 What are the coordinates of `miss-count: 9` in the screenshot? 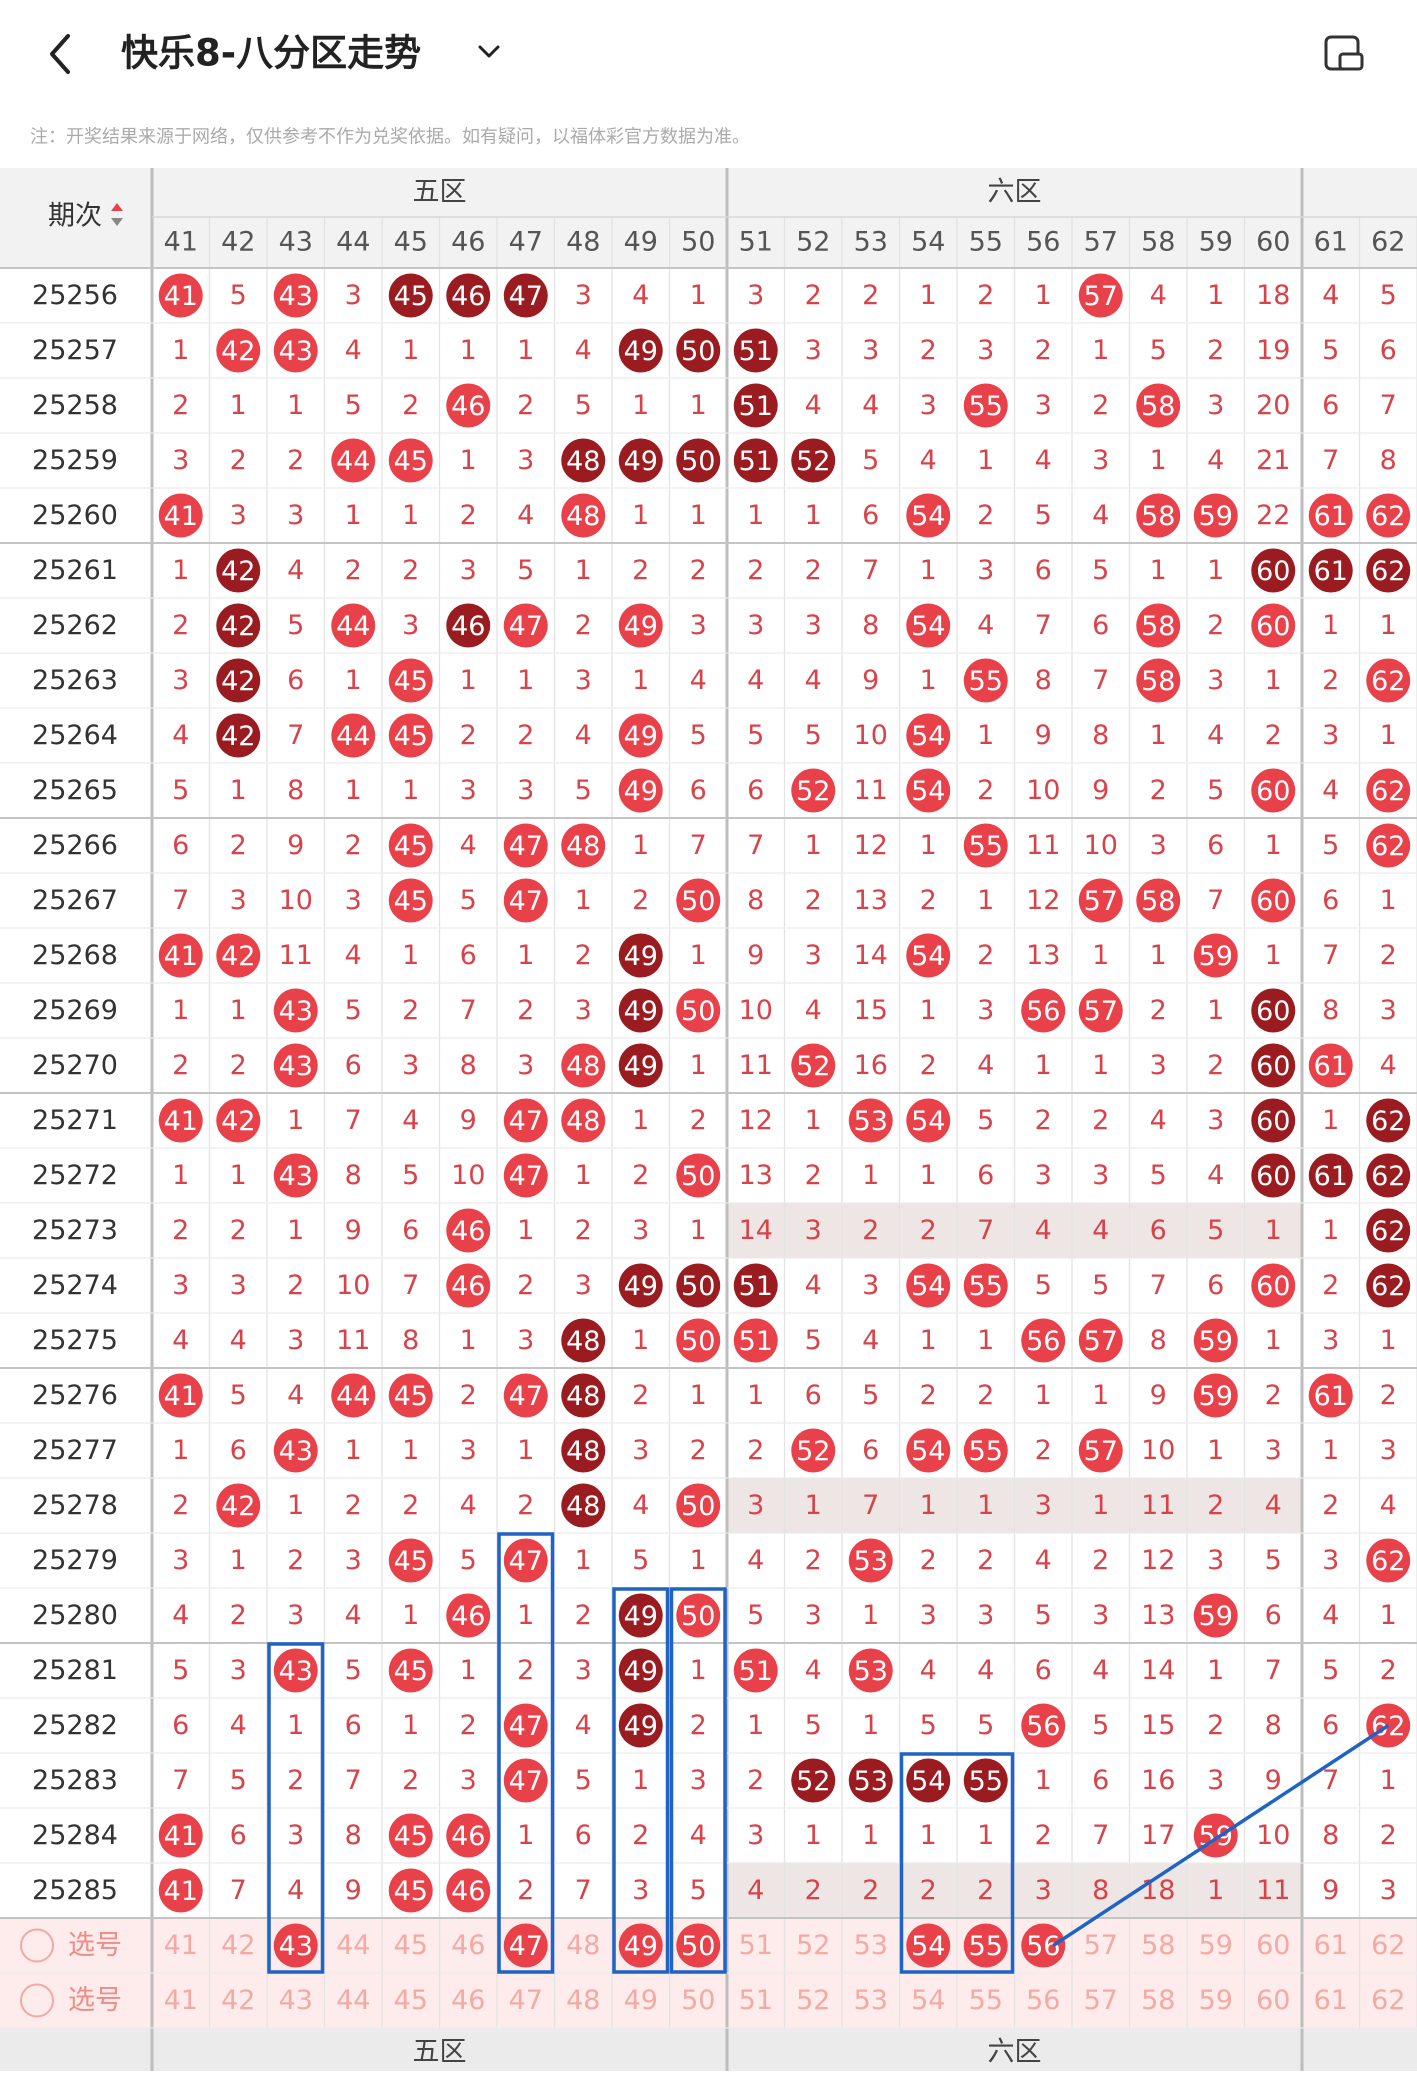 It's located at (353, 1890).